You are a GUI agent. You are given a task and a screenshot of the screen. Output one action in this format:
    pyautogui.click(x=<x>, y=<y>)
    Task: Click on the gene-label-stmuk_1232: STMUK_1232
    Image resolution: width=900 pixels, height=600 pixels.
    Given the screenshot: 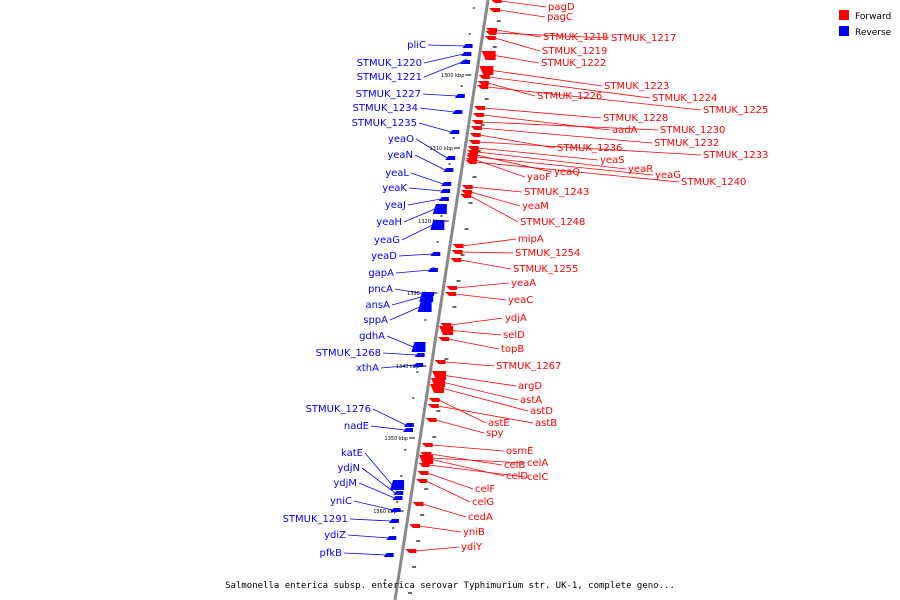 What is the action you would take?
    pyautogui.click(x=686, y=143)
    